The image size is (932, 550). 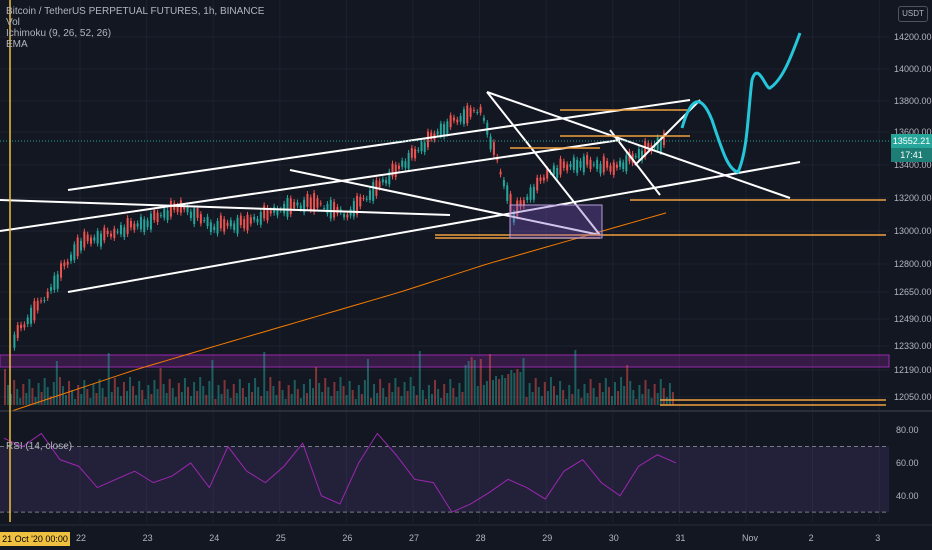 I want to click on price-tick-label: 12330.00, so click(x=913, y=346).